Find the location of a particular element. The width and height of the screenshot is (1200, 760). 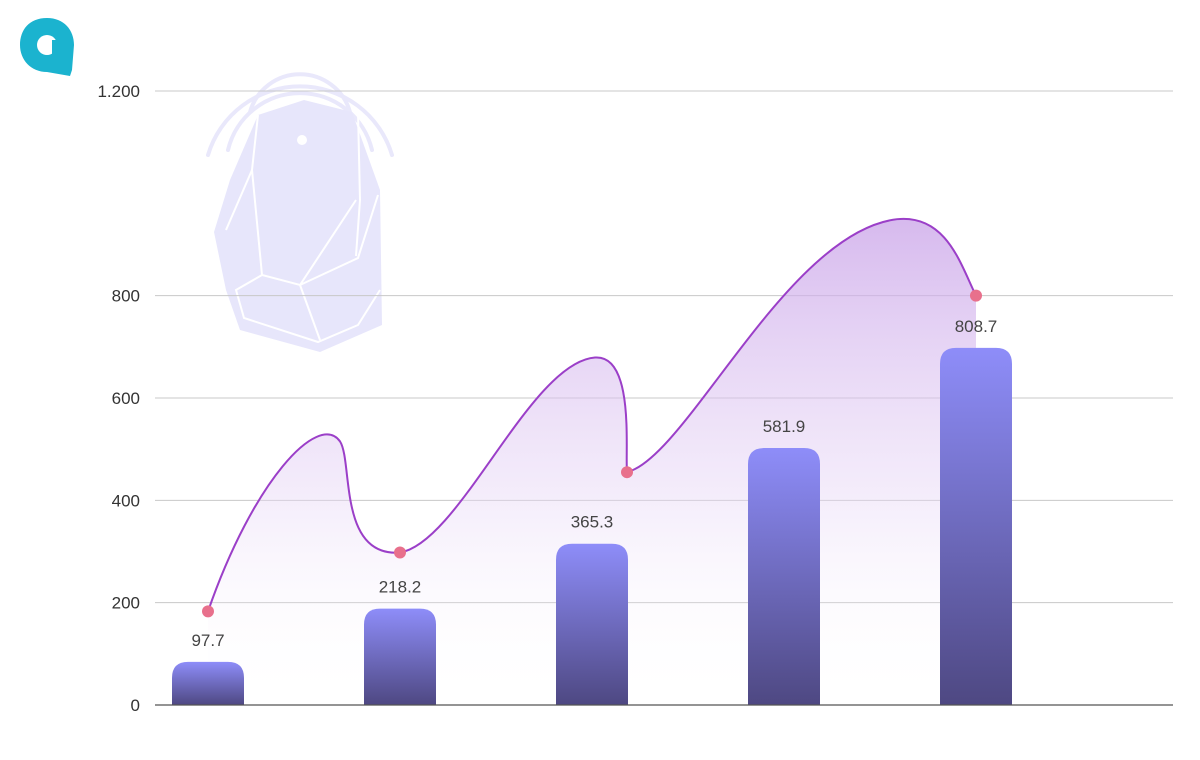

data-label: 97.7 is located at coordinates (207, 640).